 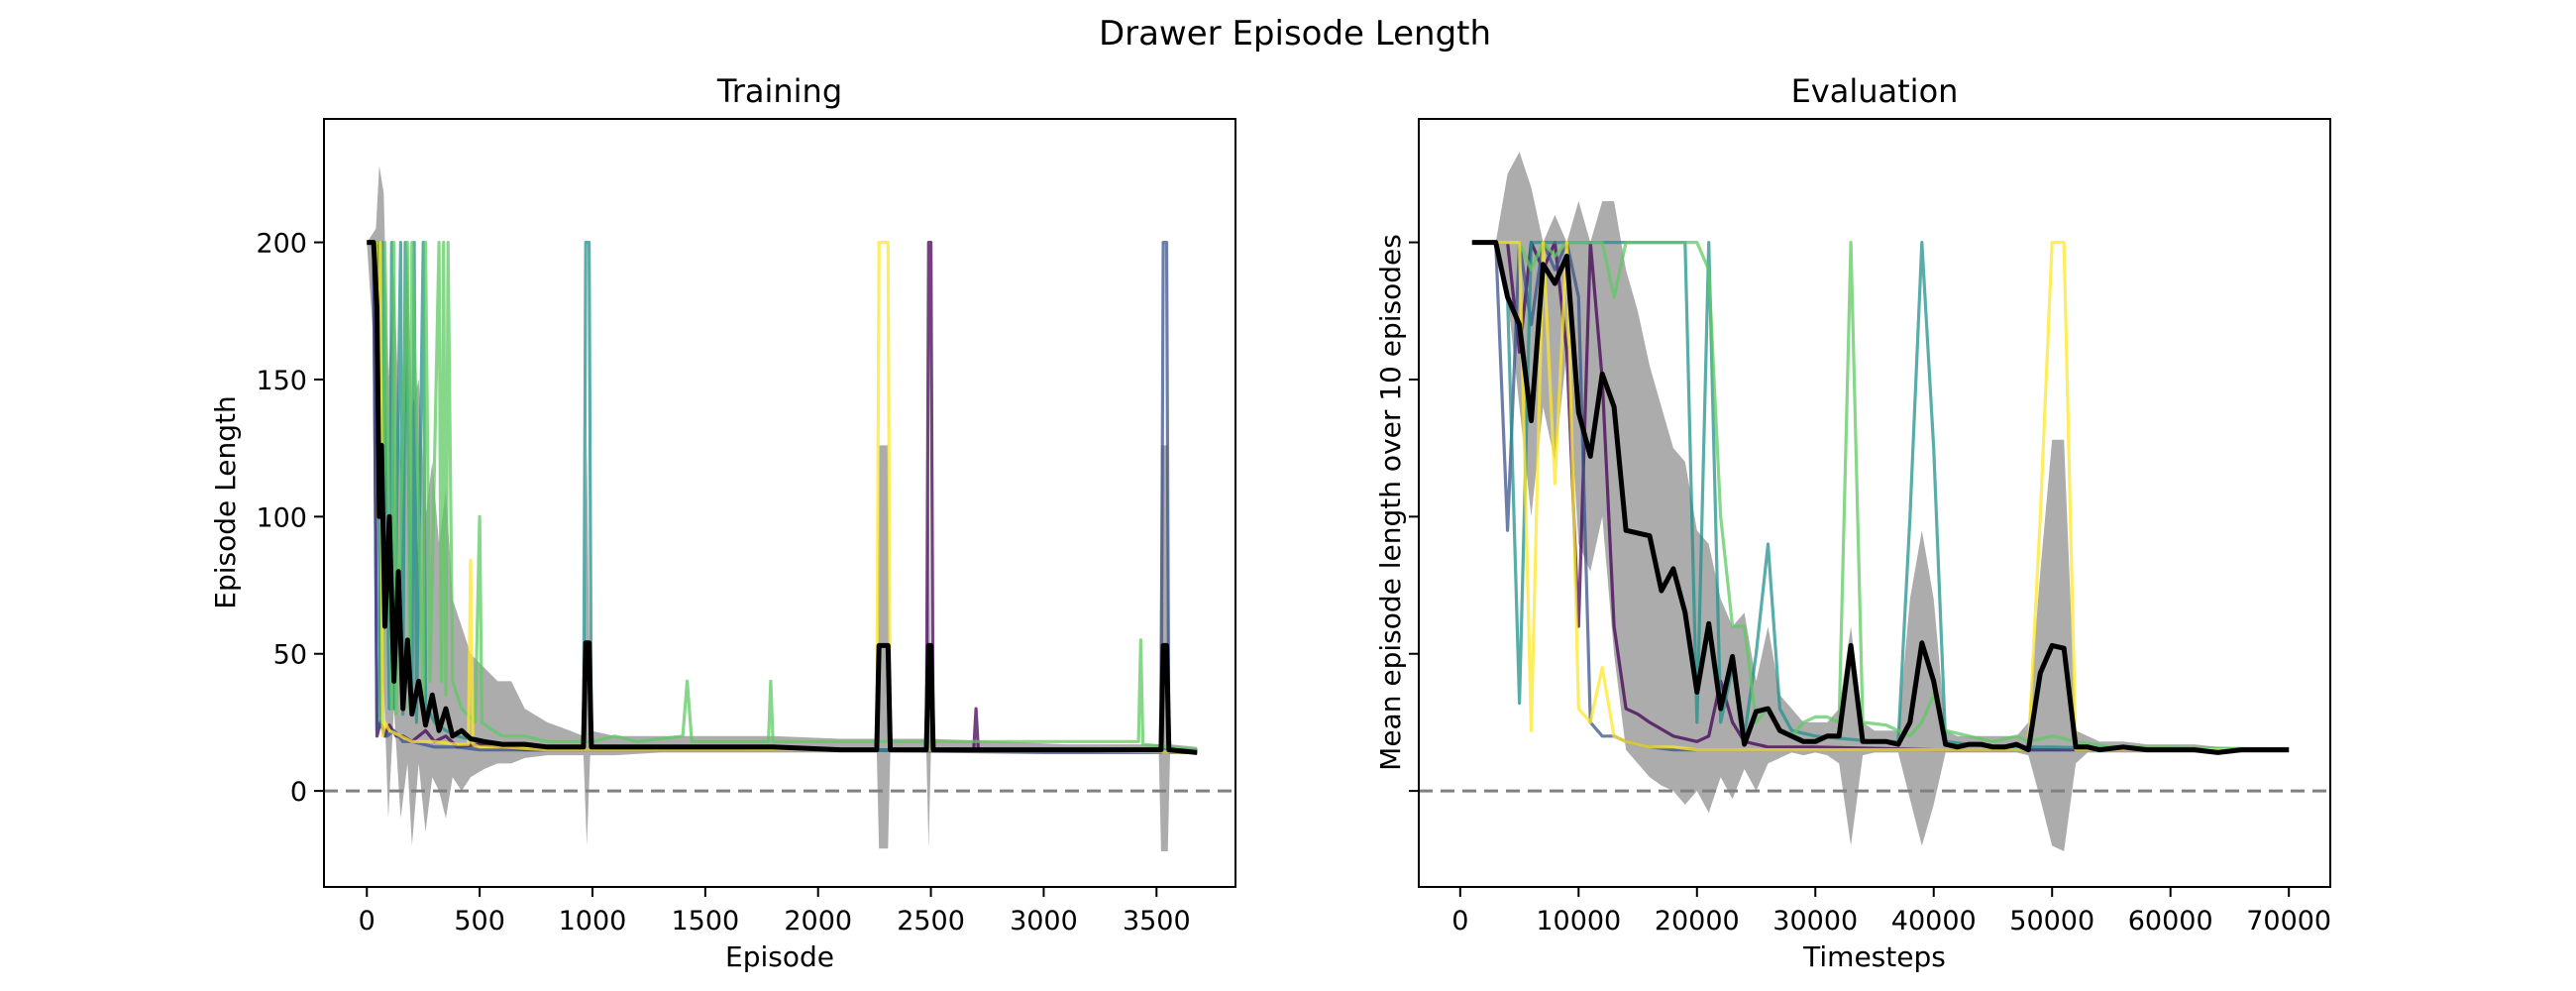 What do you see at coordinates (1874, 956) in the screenshot?
I see `evaluation-x-label: Timesteps` at bounding box center [1874, 956].